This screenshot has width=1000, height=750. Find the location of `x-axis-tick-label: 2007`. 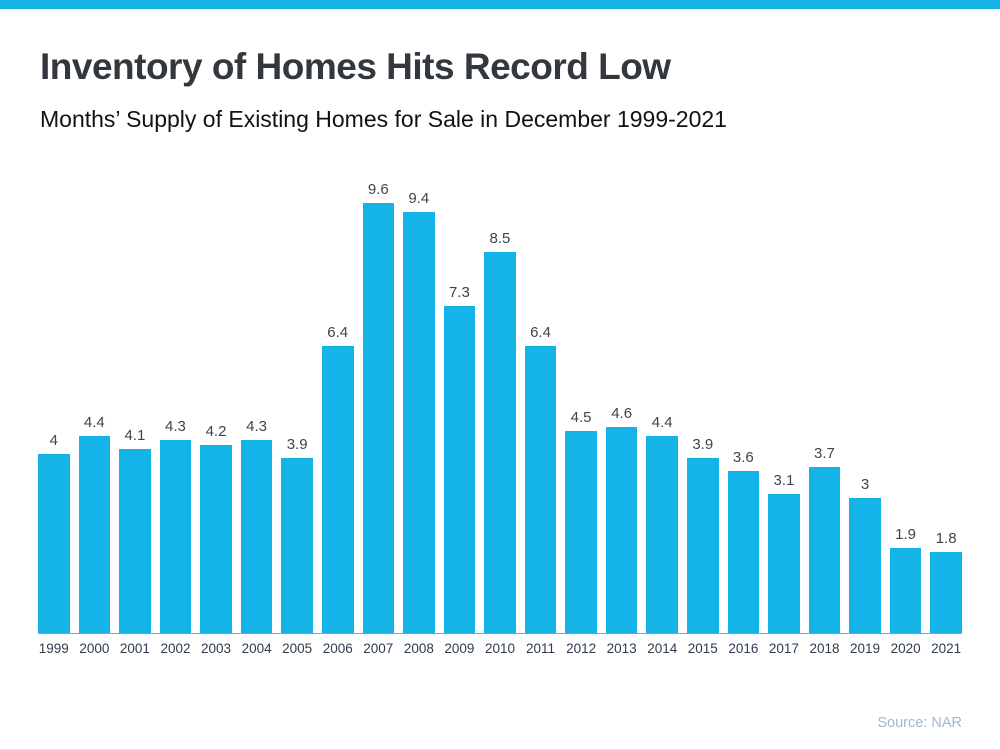

x-axis-tick-label: 2007 is located at coordinates (378, 648).